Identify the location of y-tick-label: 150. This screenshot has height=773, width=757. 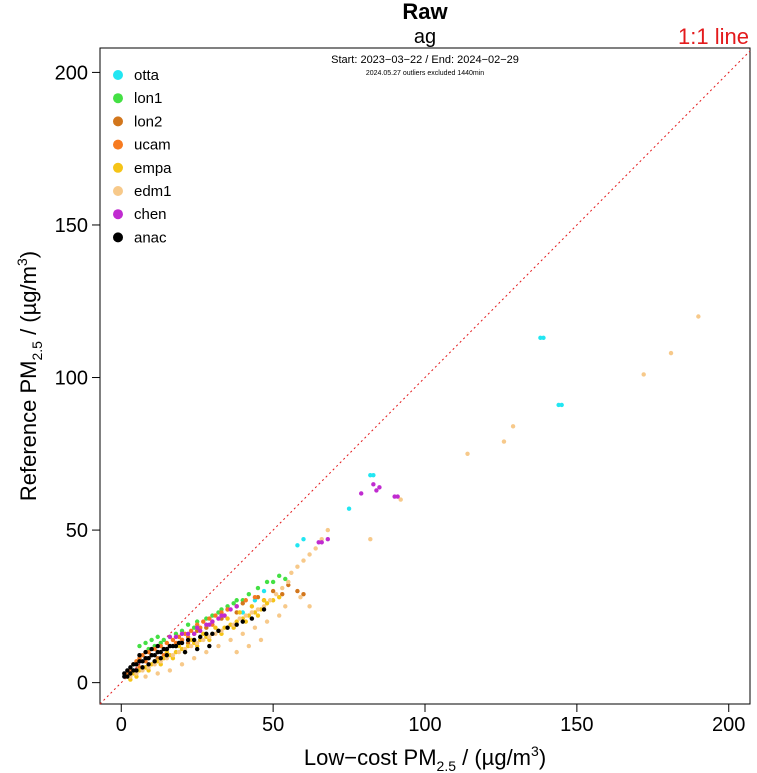
(71, 226).